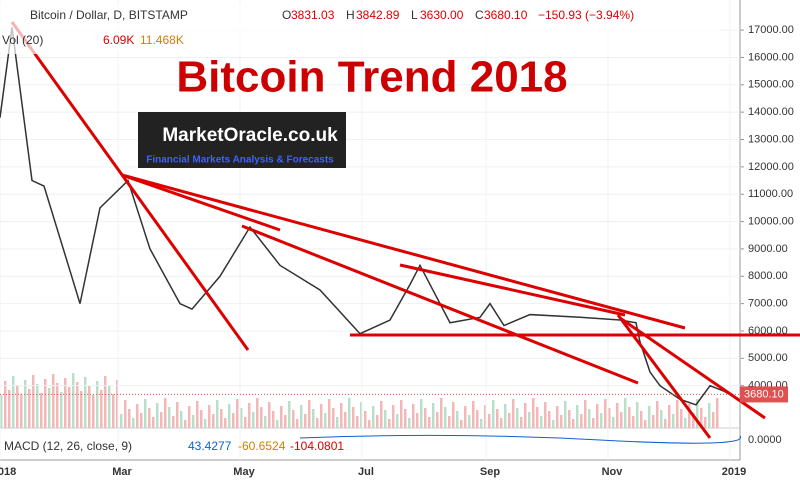  What do you see at coordinates (768, 358) in the screenshot?
I see `y-tick-label: 5000.00` at bounding box center [768, 358].